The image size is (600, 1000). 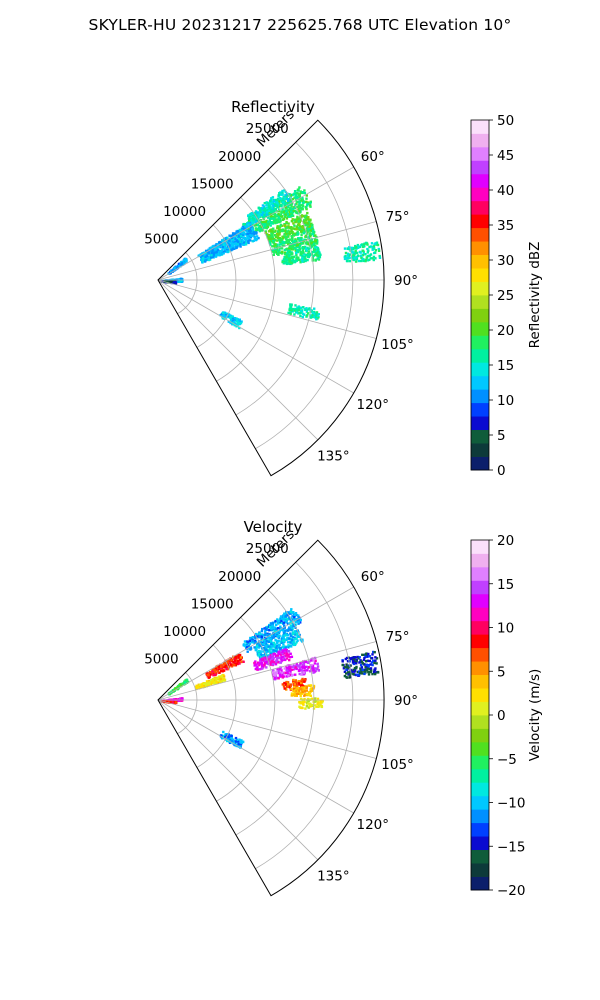 I want to click on azimuth-gridline, so click(x=255, y=756).